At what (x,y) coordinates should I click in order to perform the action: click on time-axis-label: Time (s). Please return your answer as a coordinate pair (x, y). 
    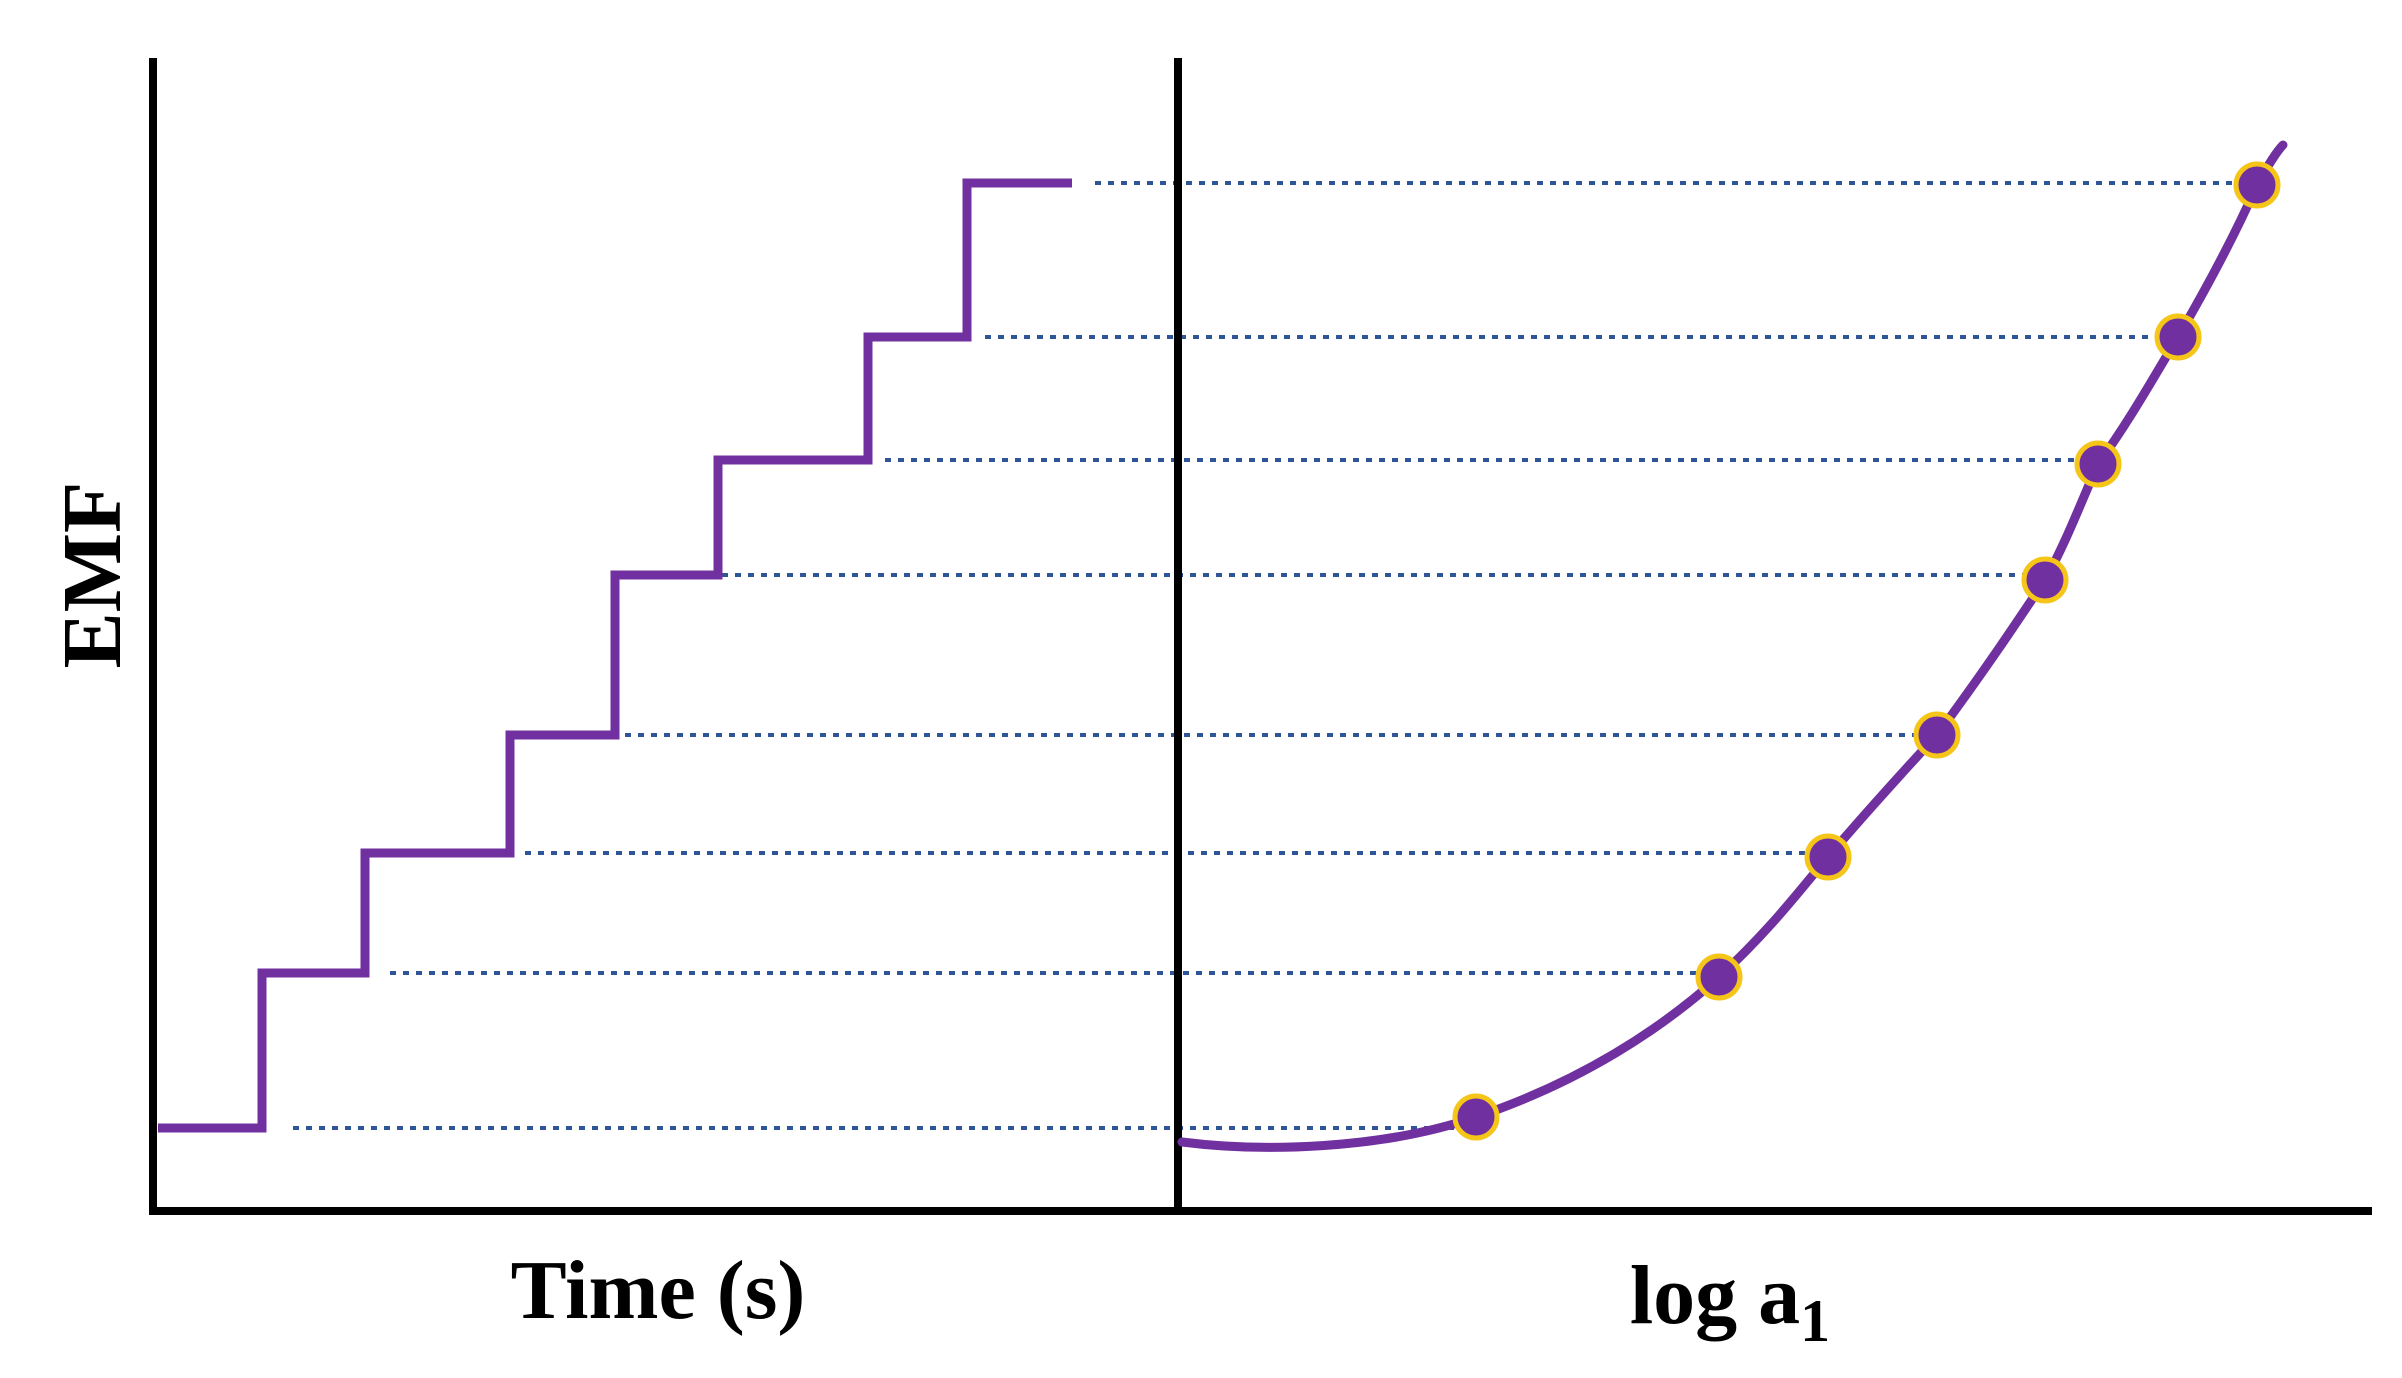
    Looking at the image, I should click on (658, 1290).